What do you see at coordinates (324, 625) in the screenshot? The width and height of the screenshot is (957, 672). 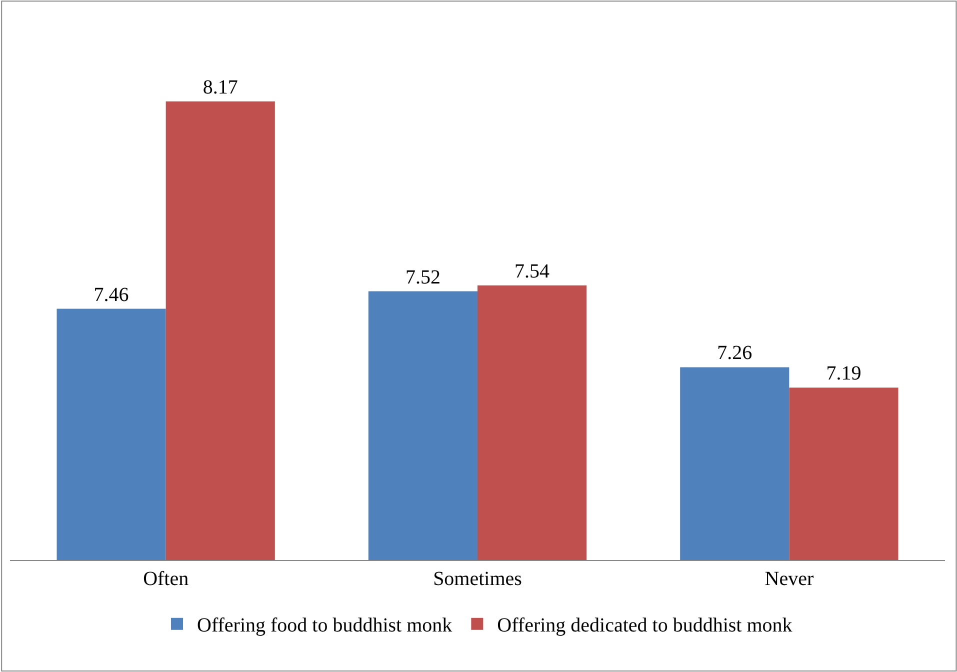 I see `legend-label: Offering food to buddhist monk` at bounding box center [324, 625].